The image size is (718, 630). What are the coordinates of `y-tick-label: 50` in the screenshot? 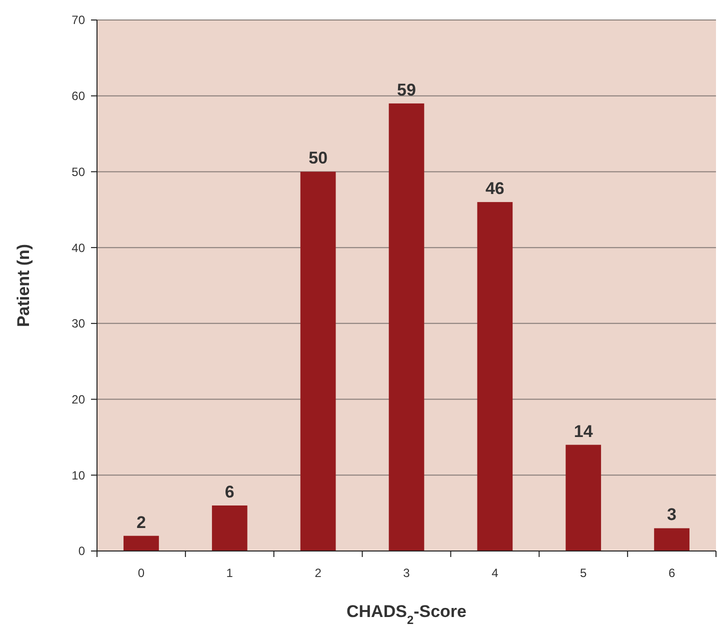 It's located at (79, 171).